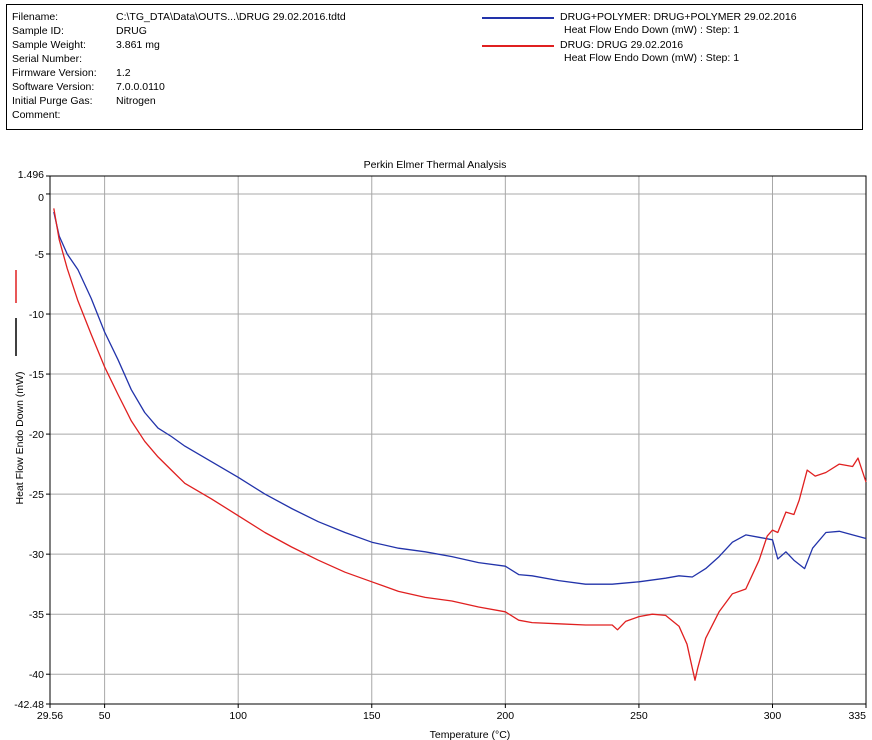  I want to click on x-tick-label: 250, so click(639, 716).